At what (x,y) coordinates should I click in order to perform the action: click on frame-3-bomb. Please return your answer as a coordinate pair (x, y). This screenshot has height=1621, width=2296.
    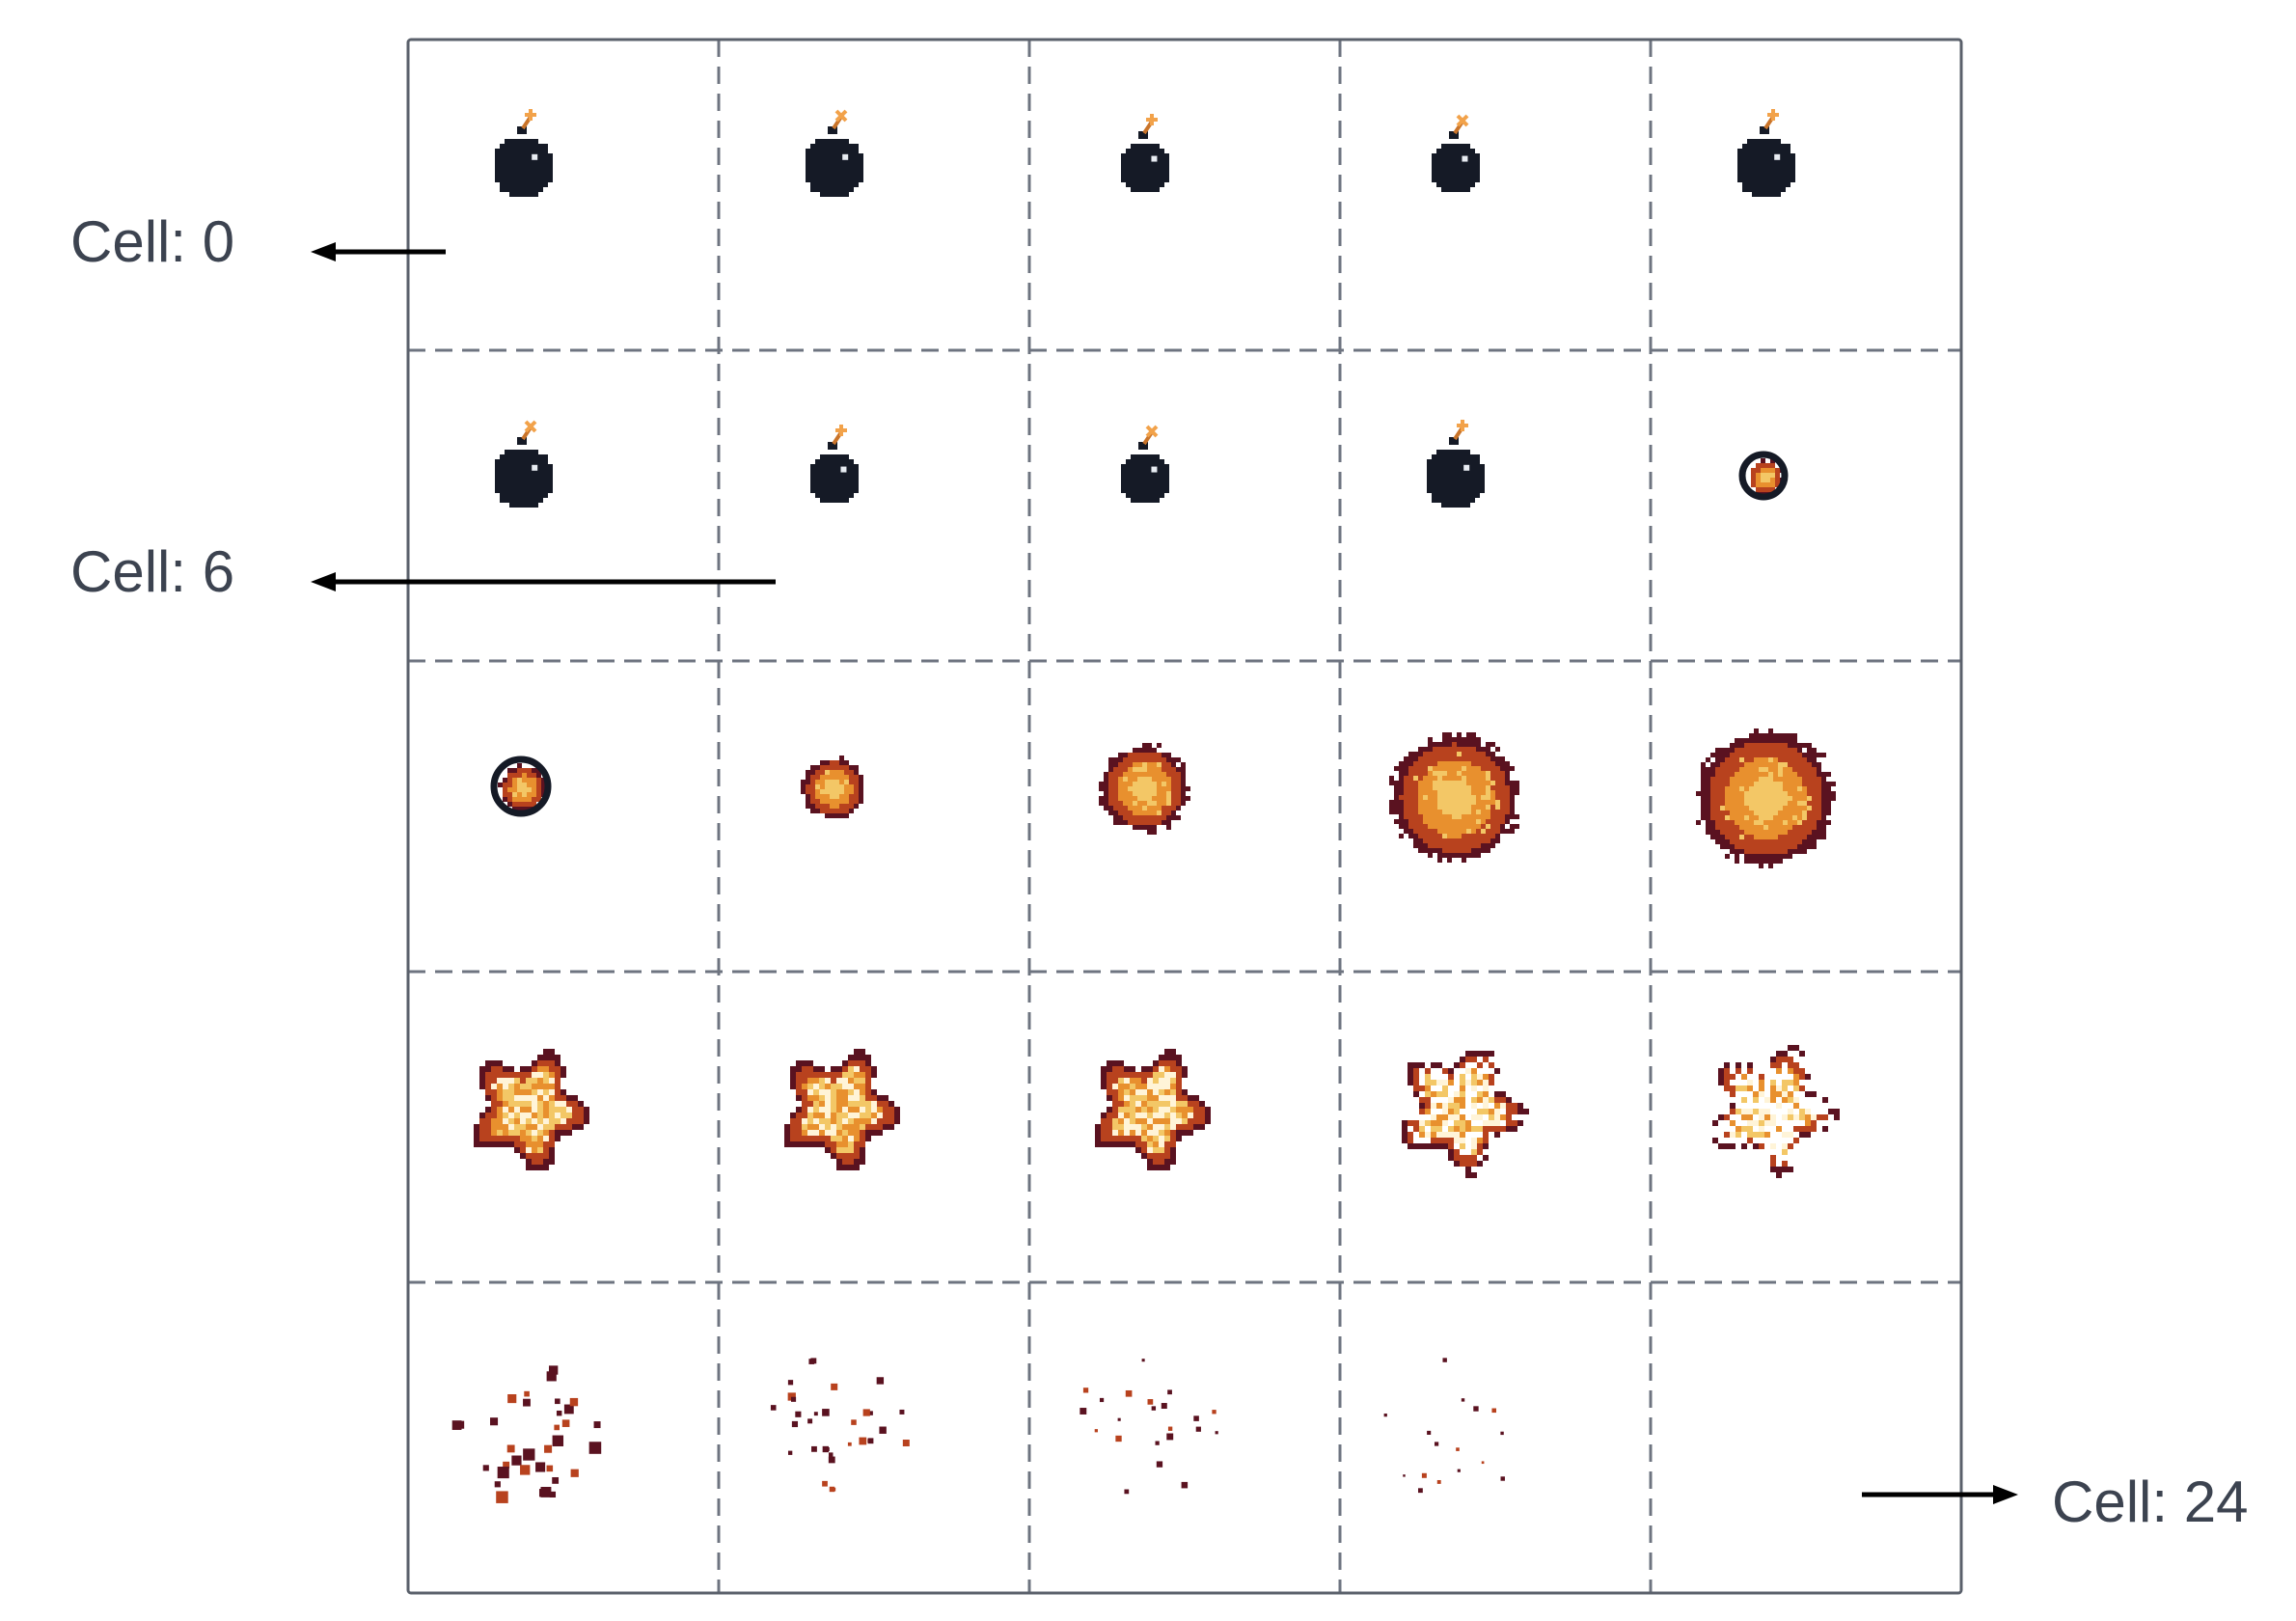
    Looking at the image, I should click on (1456, 153).